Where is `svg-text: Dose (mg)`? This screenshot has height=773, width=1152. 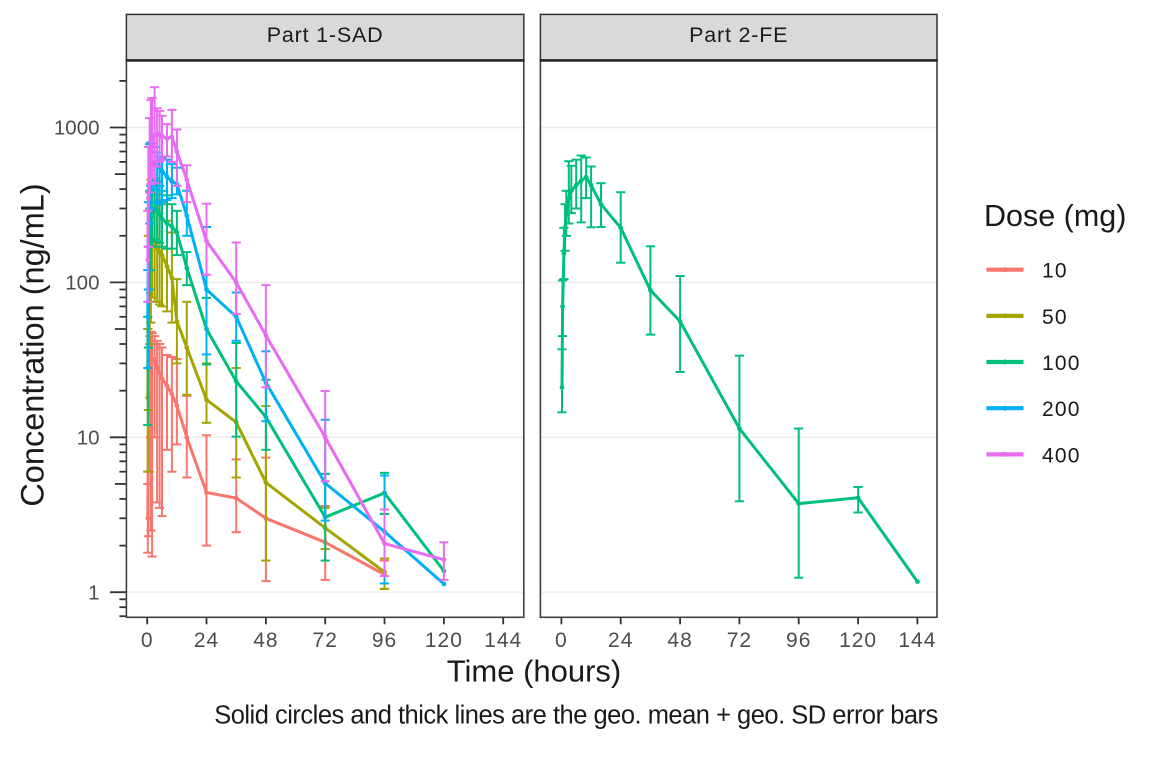
svg-text: Dose (mg) is located at coordinates (1055, 216).